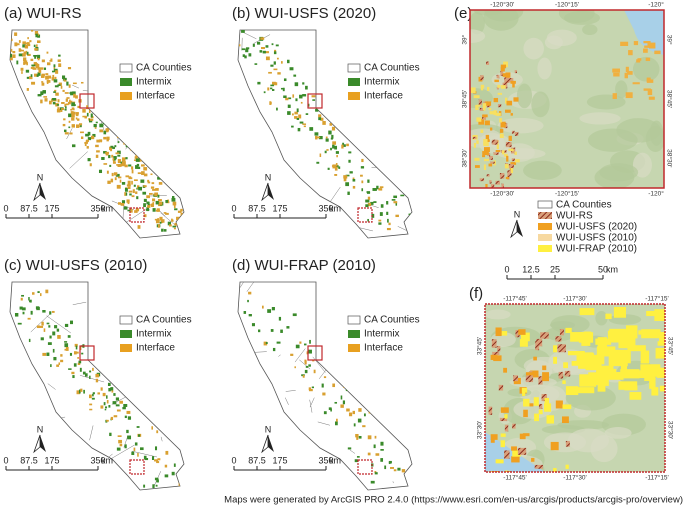  Describe the element at coordinates (233, 460) in the screenshot. I see `scale-label: 0` at that location.